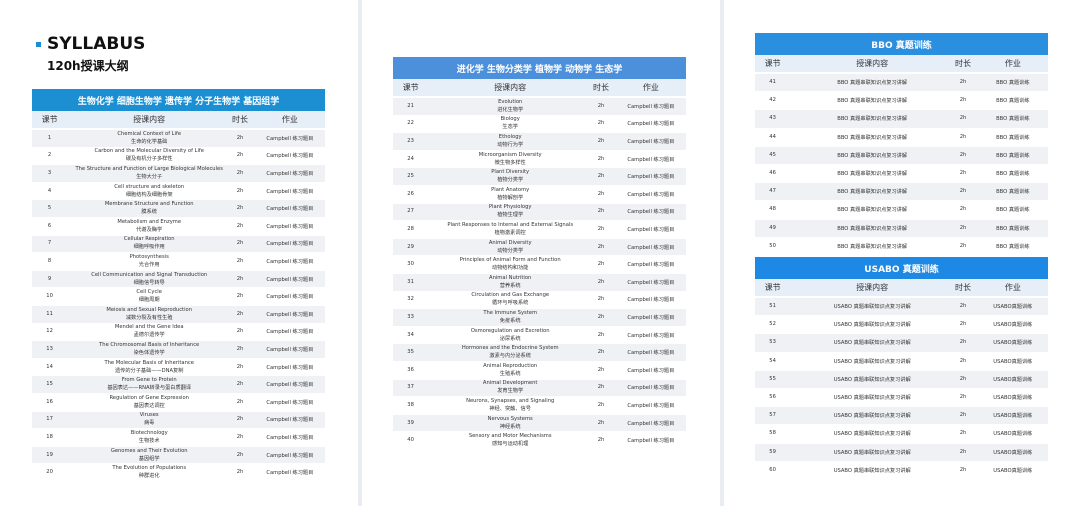 The width and height of the screenshot is (1080, 506). Describe the element at coordinates (49, 366) in the screenshot. I see `lesson-number: 14` at that location.